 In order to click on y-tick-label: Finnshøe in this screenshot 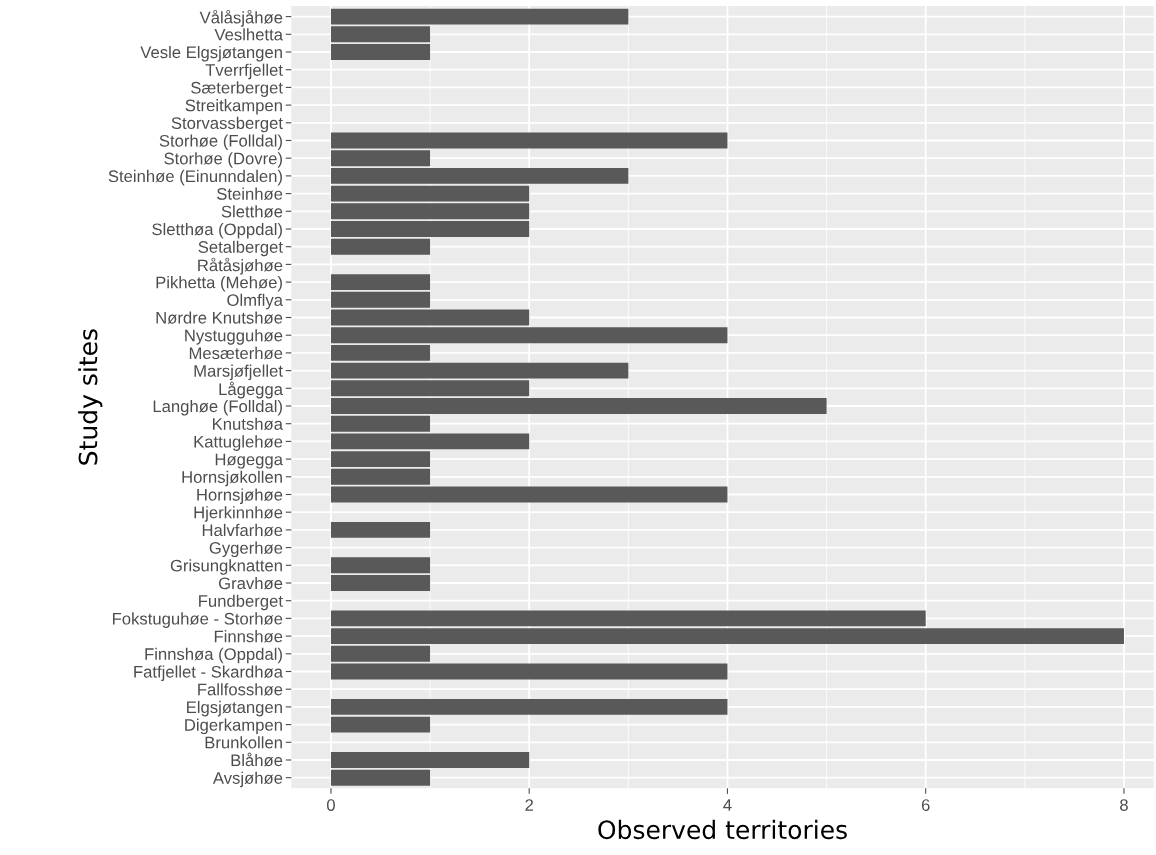, I will do `click(248, 636)`.